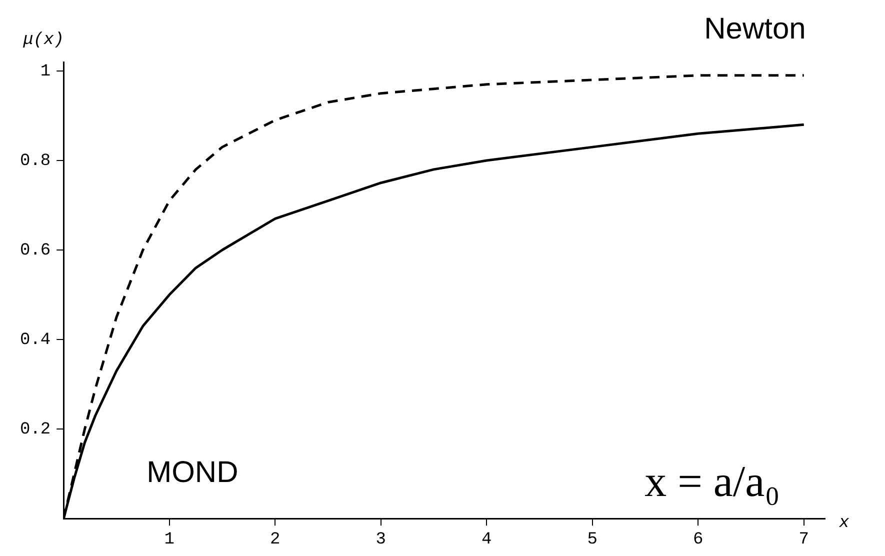 This screenshot has height=556, width=885. Describe the element at coordinates (35, 430) in the screenshot. I see `y-tick-label: 0.2` at that location.